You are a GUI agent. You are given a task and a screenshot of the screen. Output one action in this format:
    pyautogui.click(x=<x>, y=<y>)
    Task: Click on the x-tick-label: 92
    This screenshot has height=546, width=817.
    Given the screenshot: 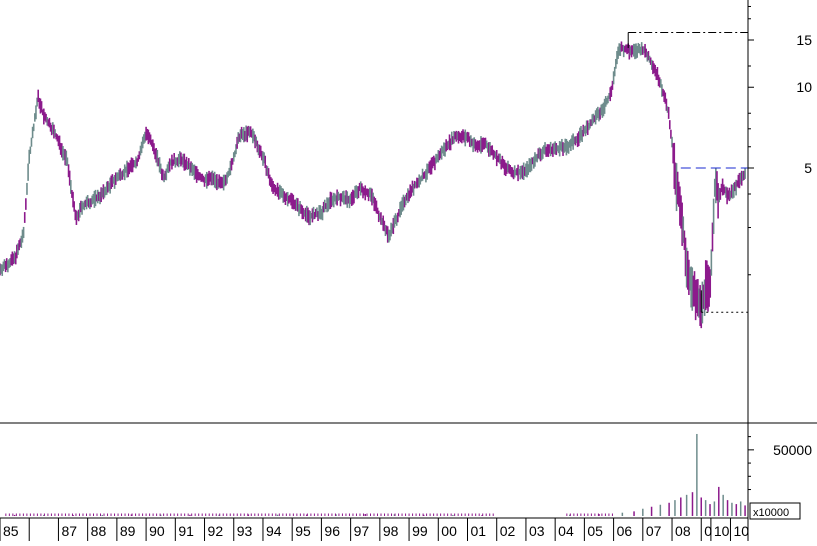 What is the action you would take?
    pyautogui.click(x=216, y=531)
    